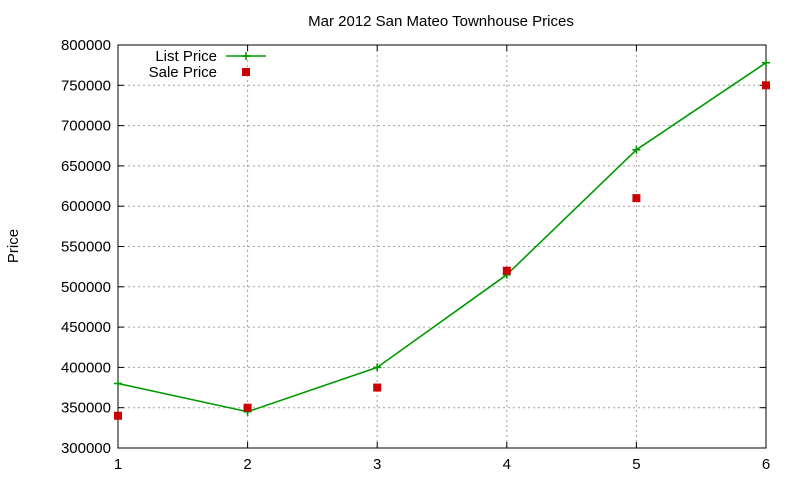  What do you see at coordinates (766, 464) in the screenshot?
I see `x-tick-label: 6` at bounding box center [766, 464].